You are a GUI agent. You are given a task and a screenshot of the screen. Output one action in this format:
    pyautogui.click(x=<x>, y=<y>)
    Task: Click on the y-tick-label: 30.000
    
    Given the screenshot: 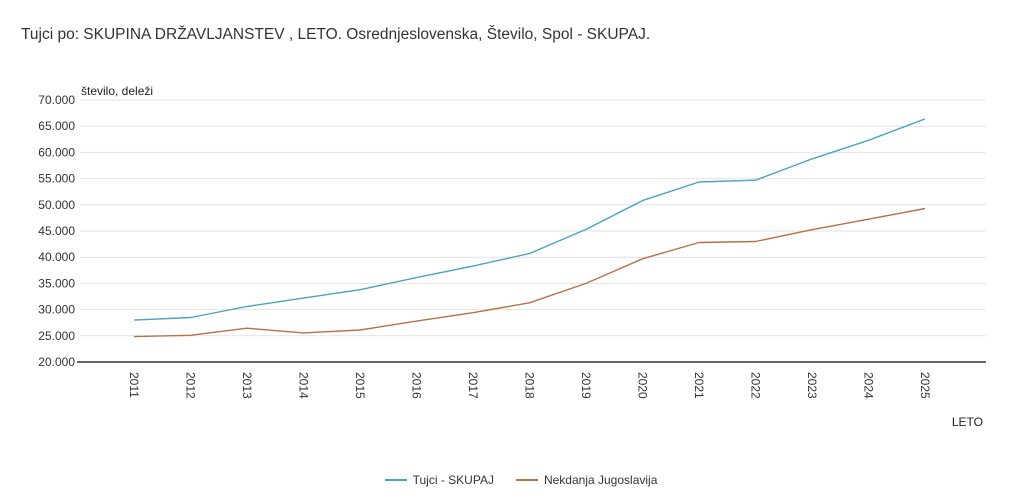 What is the action you would take?
    pyautogui.click(x=56, y=310)
    